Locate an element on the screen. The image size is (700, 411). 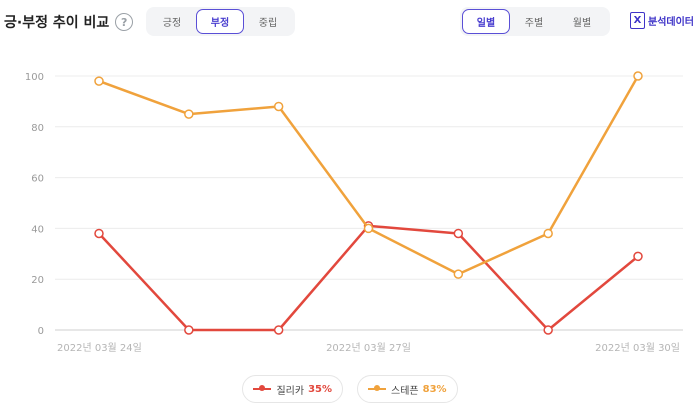
legend-label: 질리카 is located at coordinates (290, 391).